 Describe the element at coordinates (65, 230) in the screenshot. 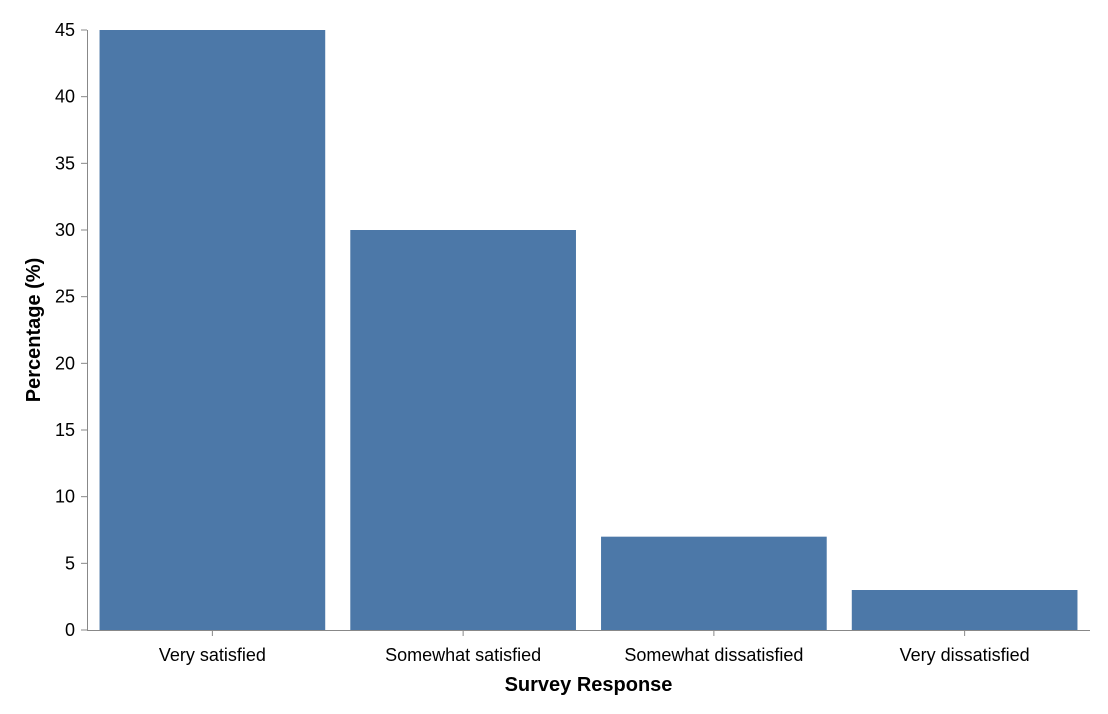

I see `y-tick-label-6: 30` at that location.